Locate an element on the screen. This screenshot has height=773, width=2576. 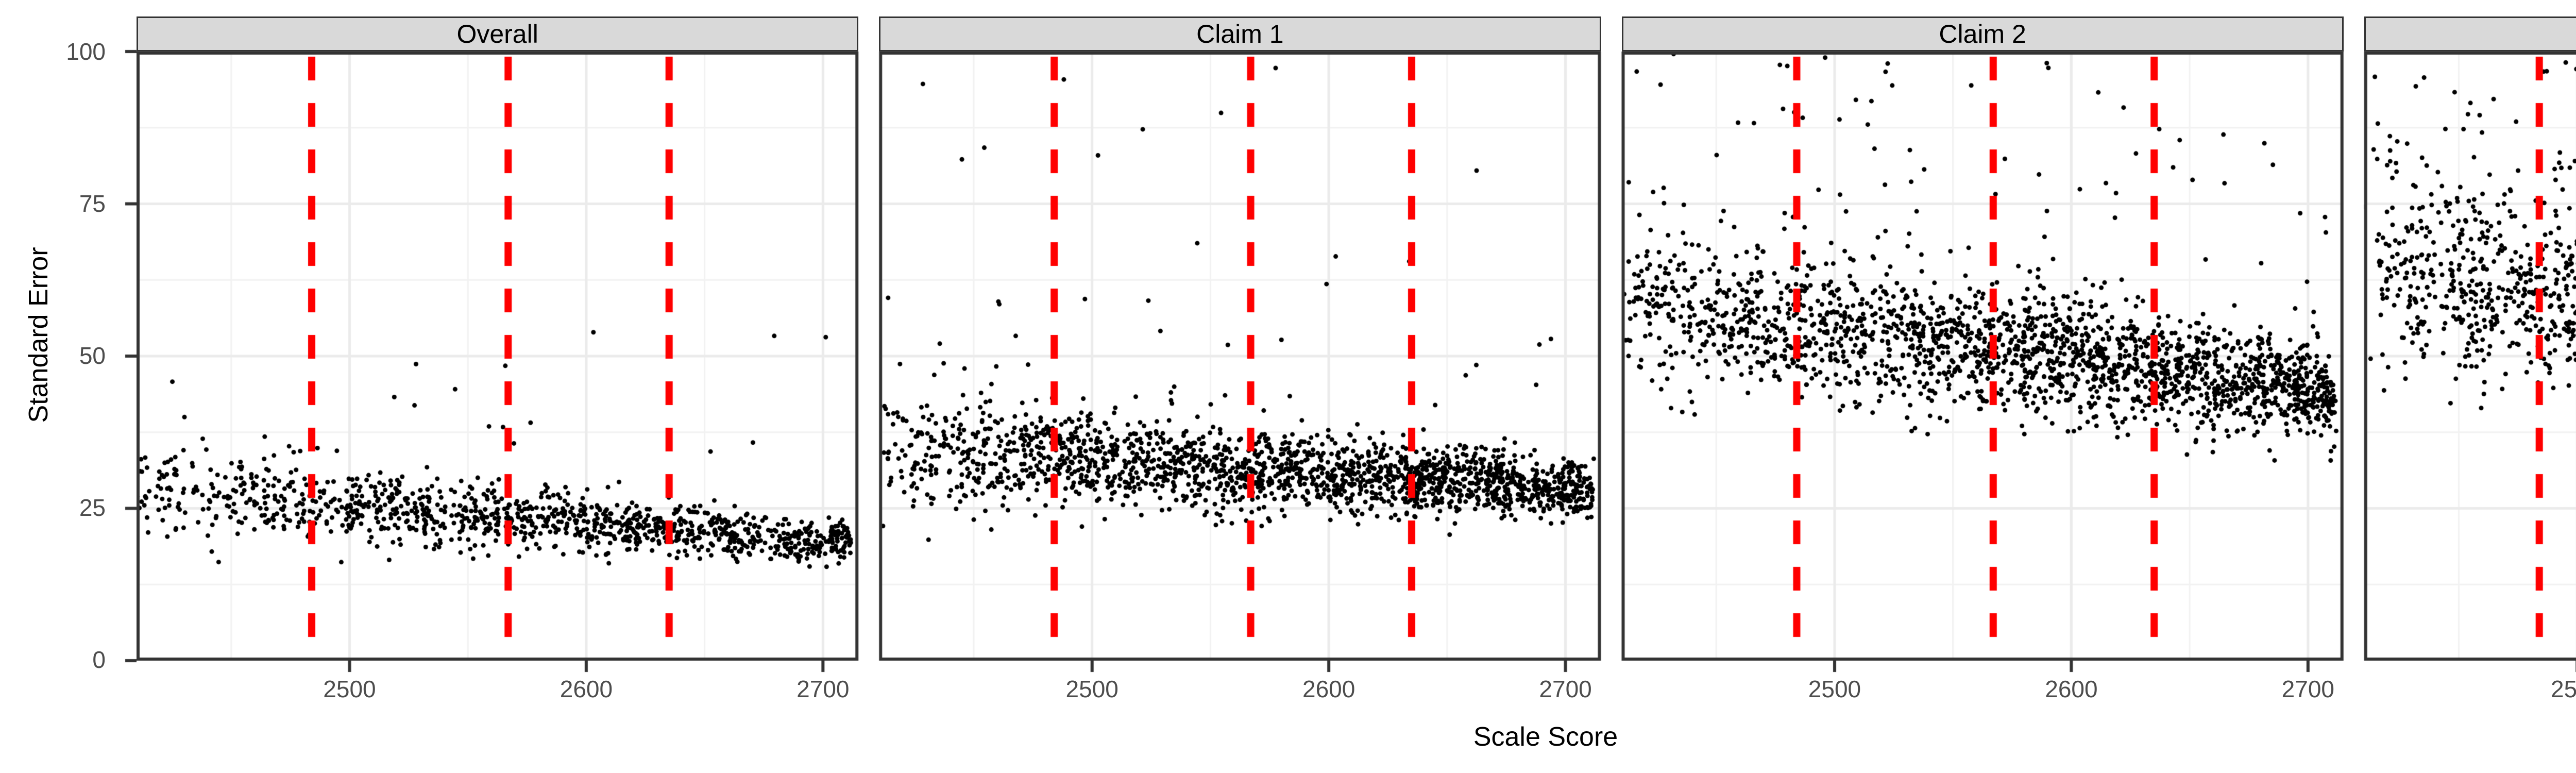
x-tick-label-2500-panel-2: 2500 is located at coordinates (1834, 689).